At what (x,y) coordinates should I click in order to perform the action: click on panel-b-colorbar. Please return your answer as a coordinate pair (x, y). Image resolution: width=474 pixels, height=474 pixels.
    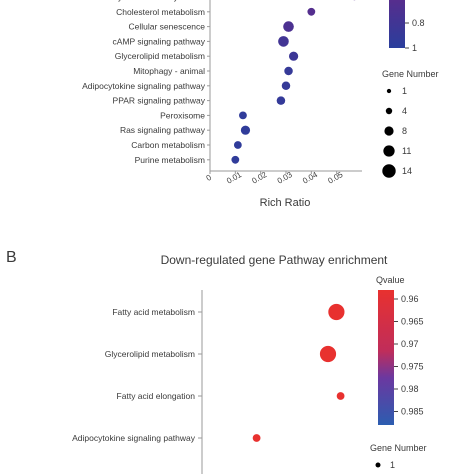
    Looking at the image, I should click on (386, 357).